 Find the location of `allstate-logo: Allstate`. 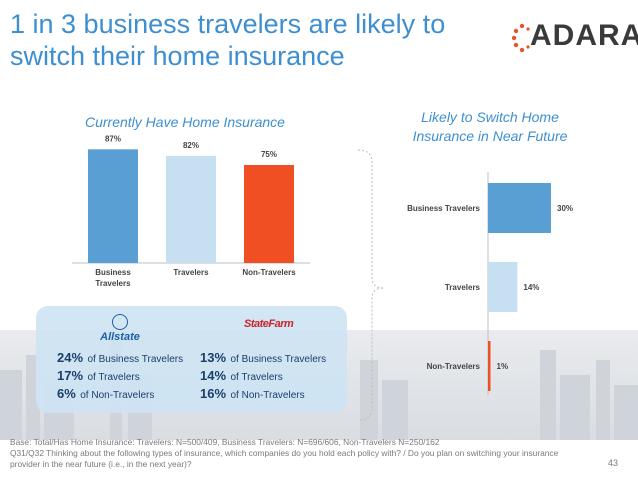

allstate-logo: Allstate is located at coordinates (120, 328).